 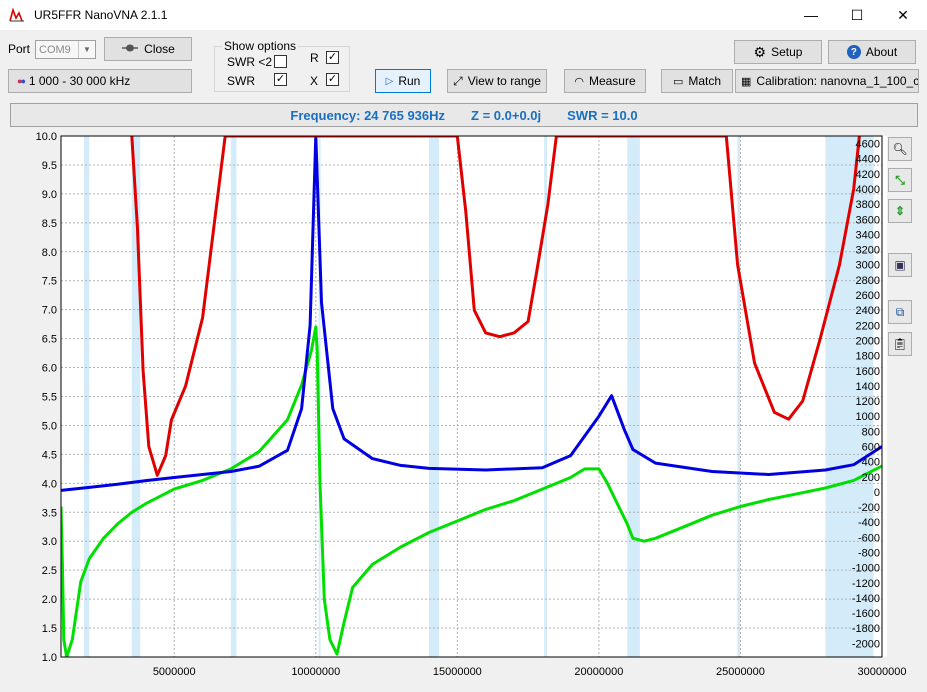 I want to click on run-button: ▷ Run, so click(x=403, y=81).